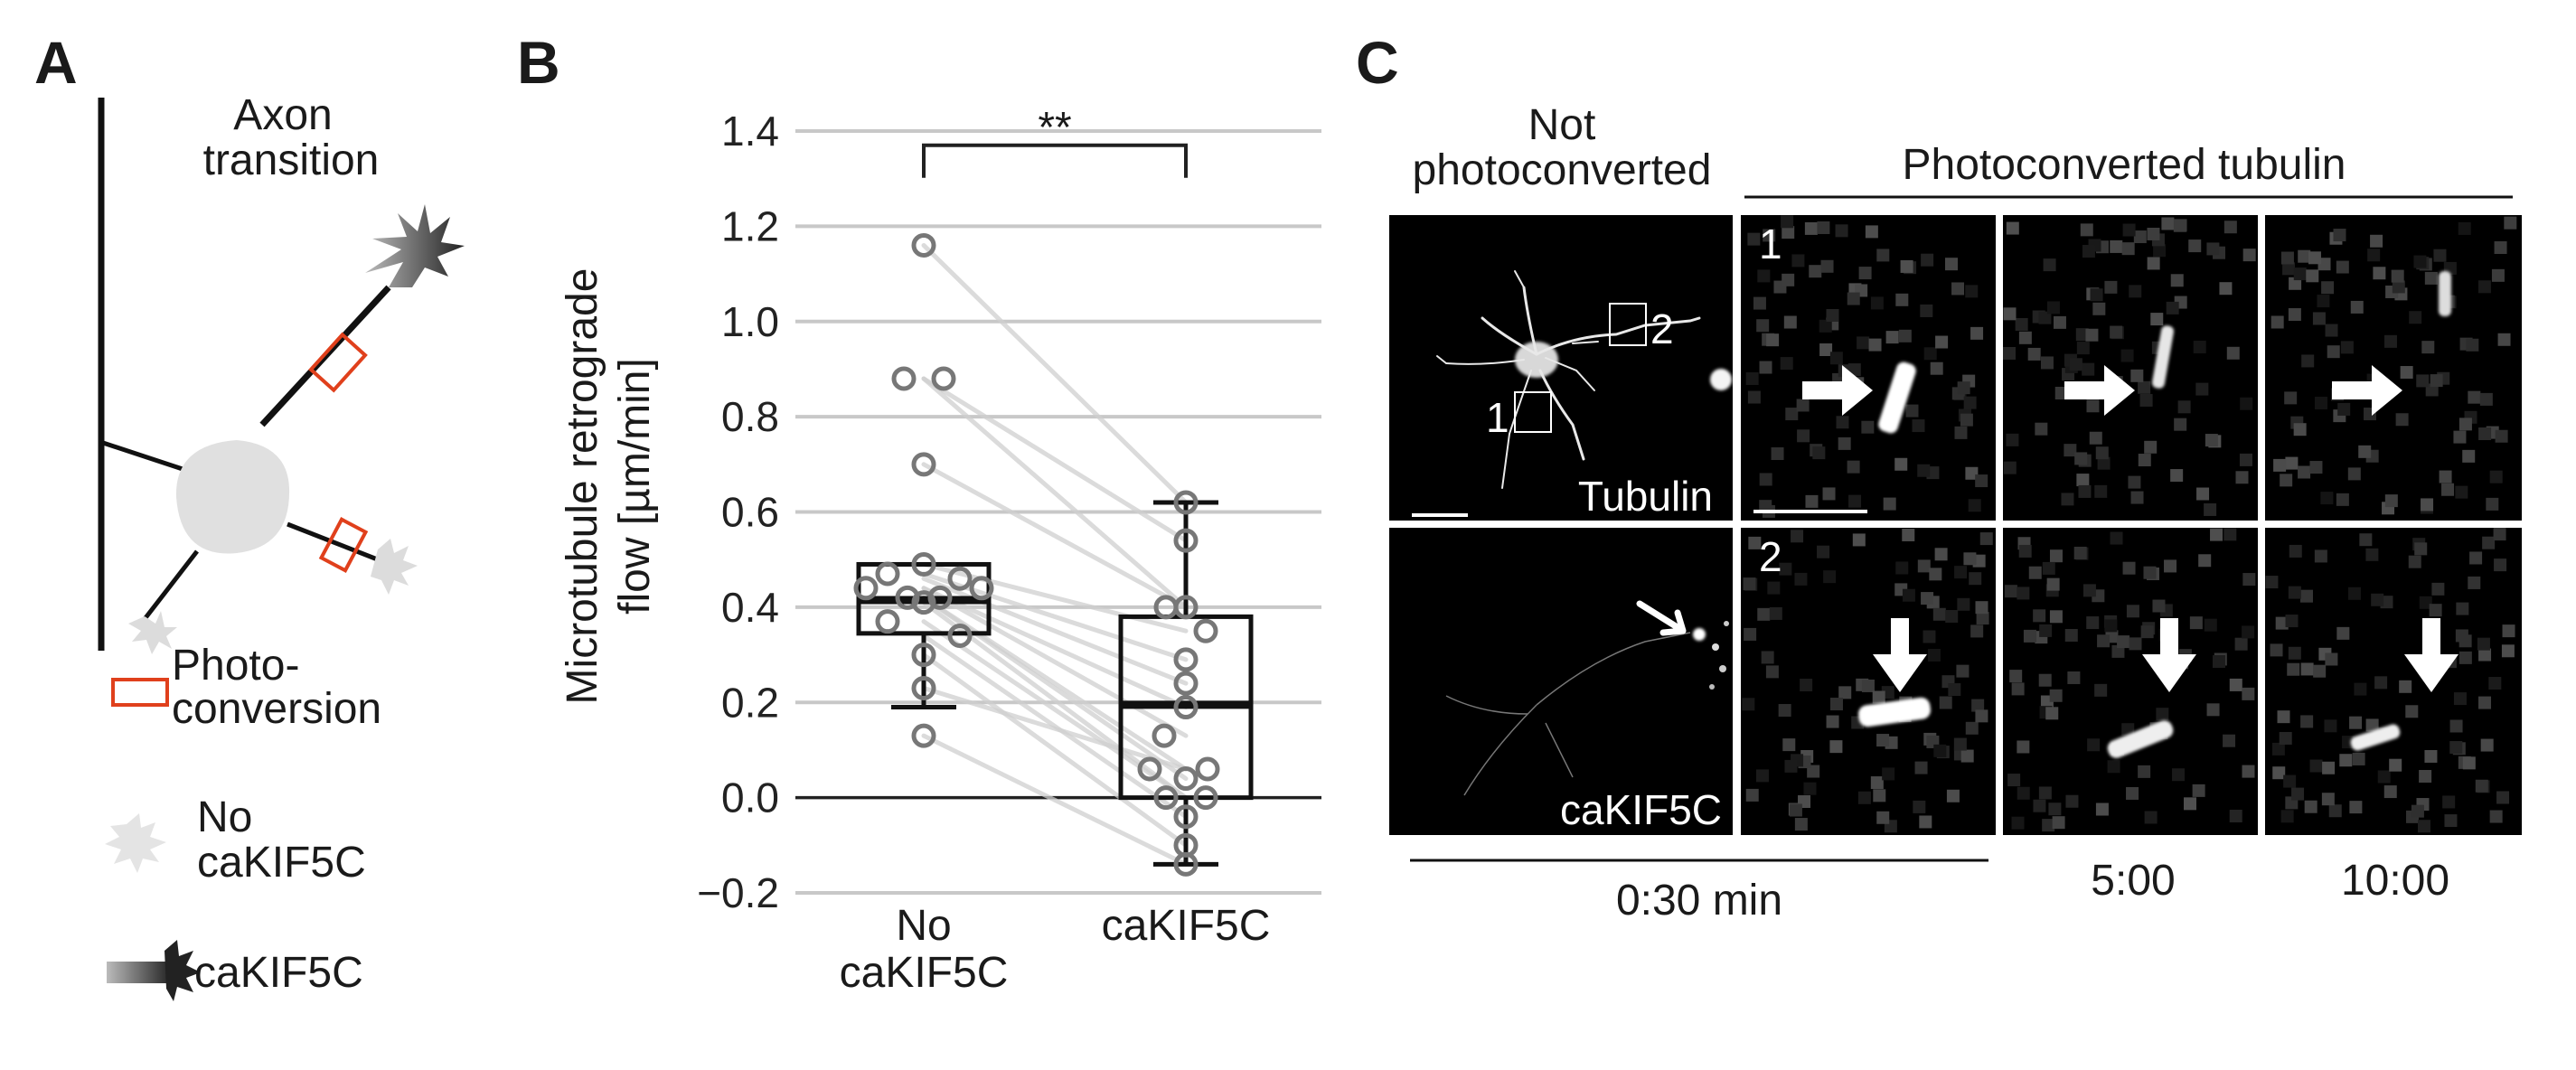  What do you see at coordinates (281, 863) in the screenshot?
I see `legend-no-kif-label-2: caKIF5C` at bounding box center [281, 863].